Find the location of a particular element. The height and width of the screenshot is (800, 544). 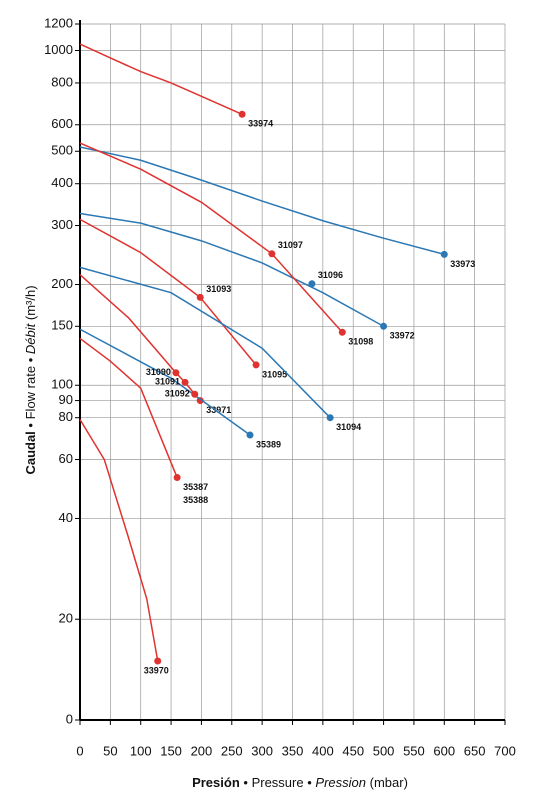

x-tick-label: 150 is located at coordinates (171, 750).